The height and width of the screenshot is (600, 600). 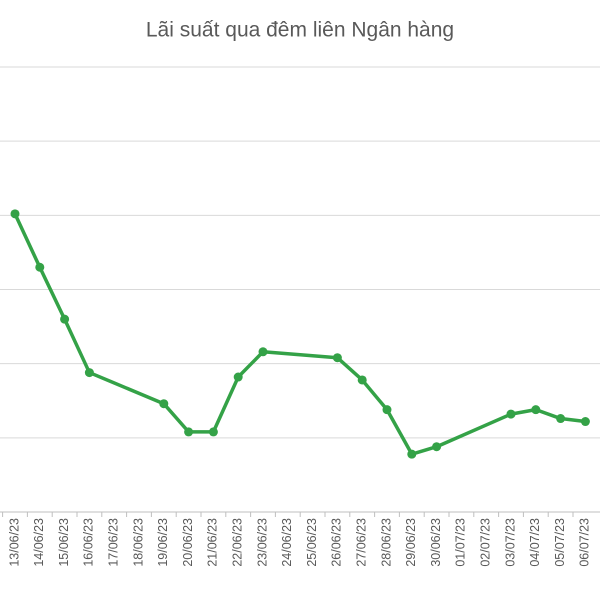 What do you see at coordinates (262, 542) in the screenshot?
I see `x-tick-label: 23/06/23` at bounding box center [262, 542].